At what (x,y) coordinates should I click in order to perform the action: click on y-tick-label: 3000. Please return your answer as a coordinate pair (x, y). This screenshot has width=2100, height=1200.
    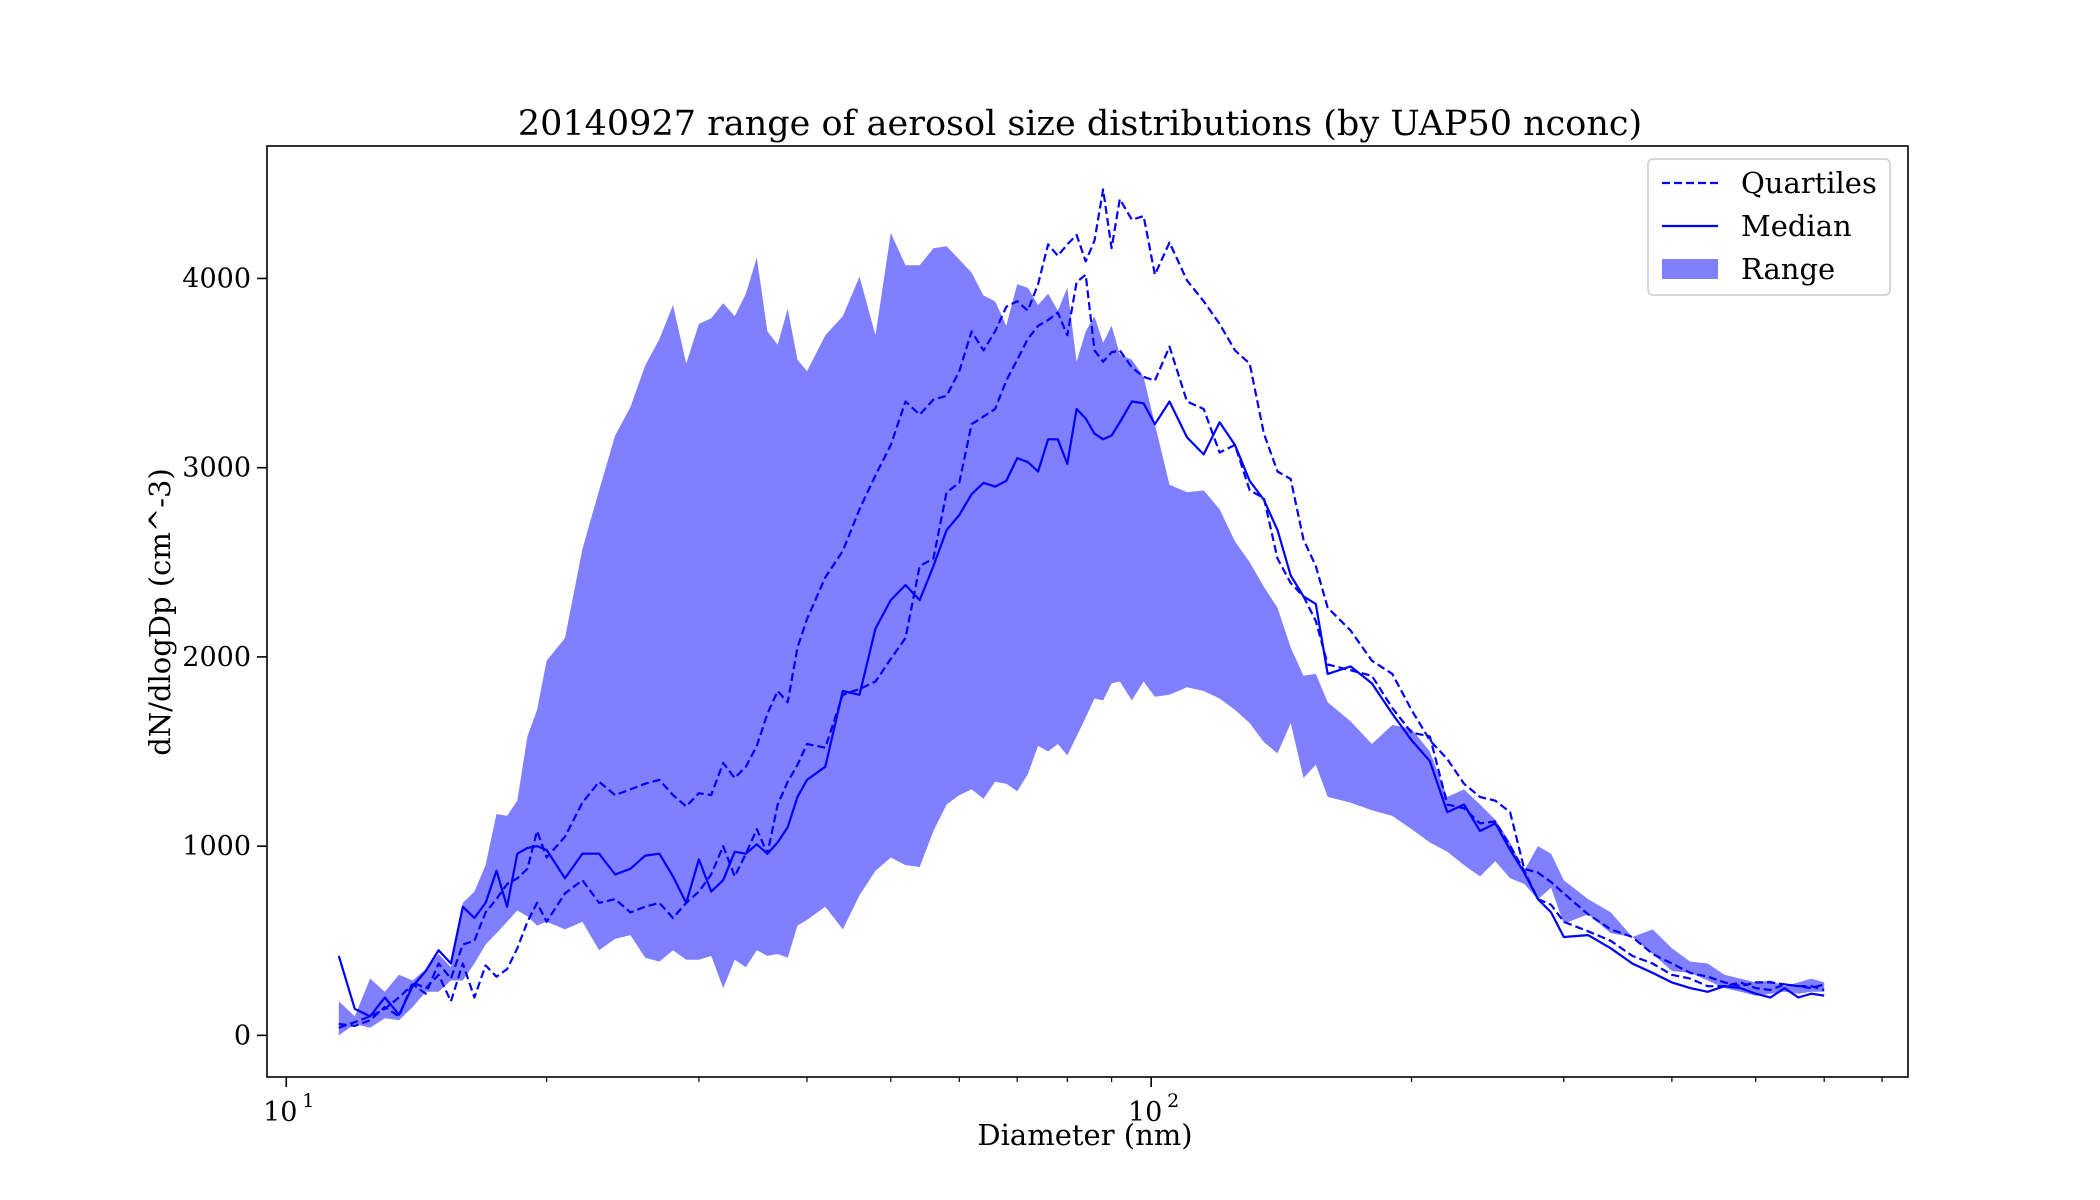
    Looking at the image, I should click on (216, 468).